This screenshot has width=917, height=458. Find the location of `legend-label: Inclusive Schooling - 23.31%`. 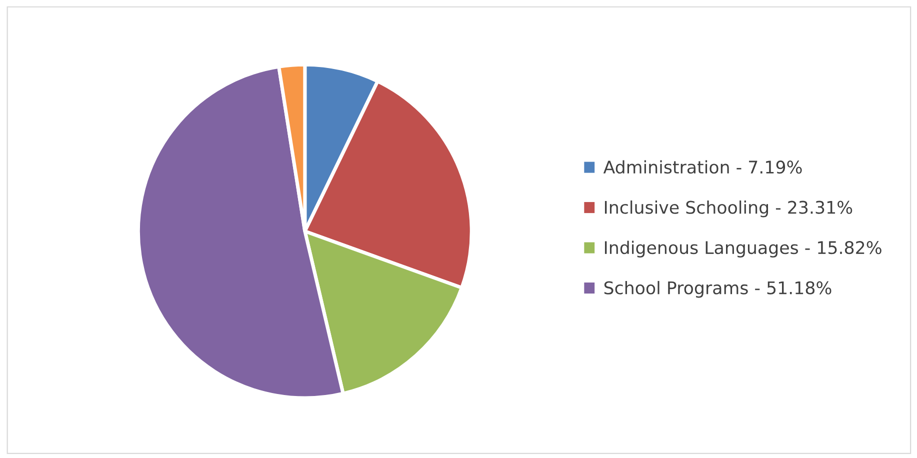

legend-label: Inclusive Schooling - 23.31% is located at coordinates (728, 209).